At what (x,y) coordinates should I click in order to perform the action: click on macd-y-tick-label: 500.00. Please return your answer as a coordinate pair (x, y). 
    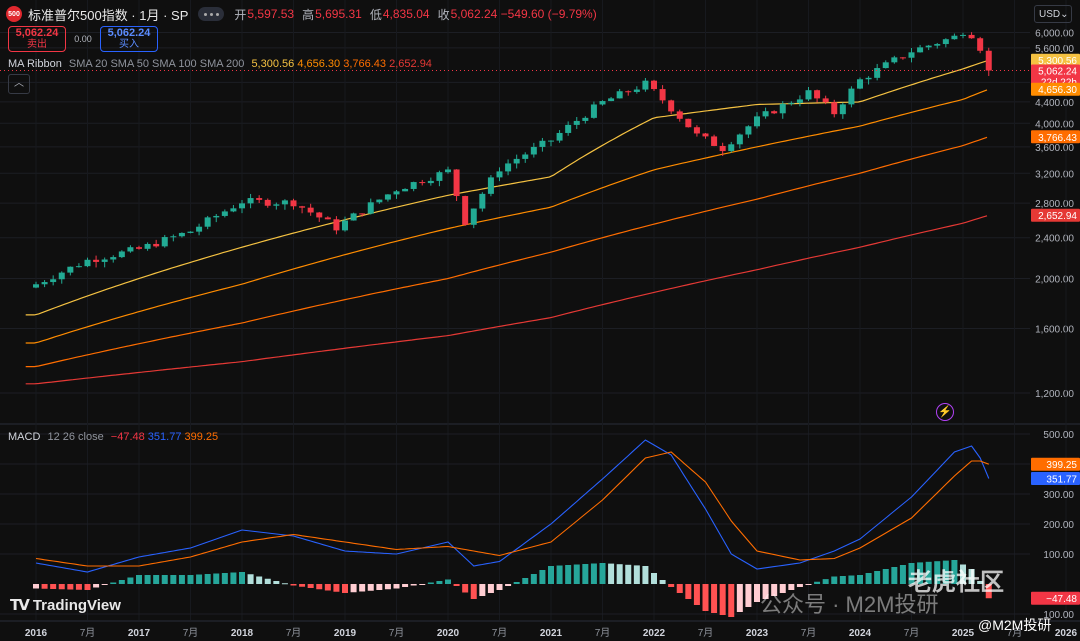
    Looking at the image, I should click on (1058, 435).